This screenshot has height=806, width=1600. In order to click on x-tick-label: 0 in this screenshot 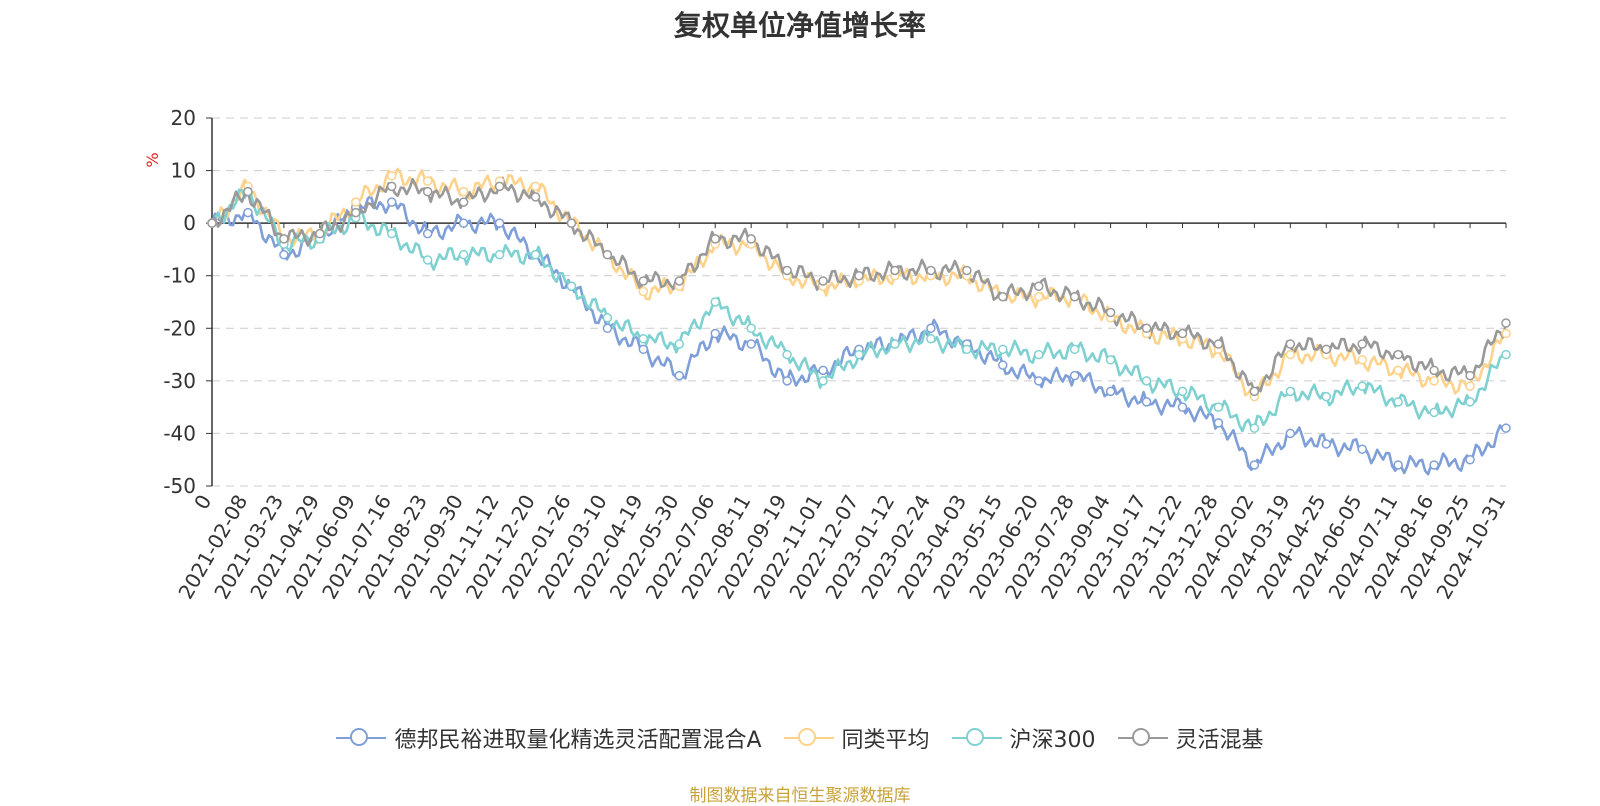, I will do `click(202, 502)`.